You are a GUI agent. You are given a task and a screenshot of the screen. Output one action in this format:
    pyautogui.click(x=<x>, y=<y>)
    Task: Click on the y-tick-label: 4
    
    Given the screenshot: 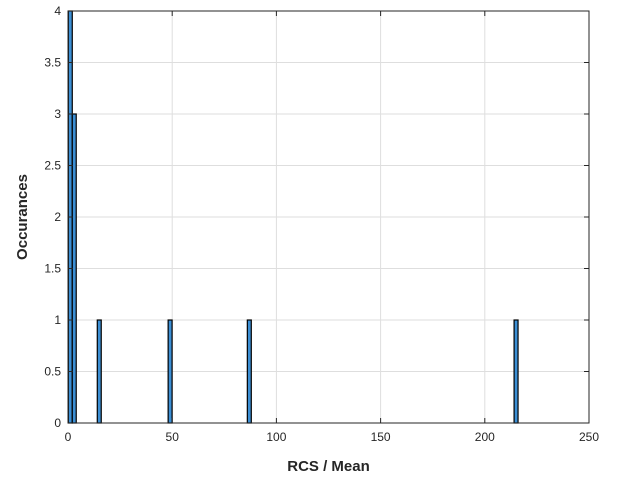 What is the action you would take?
    pyautogui.click(x=57, y=11)
    